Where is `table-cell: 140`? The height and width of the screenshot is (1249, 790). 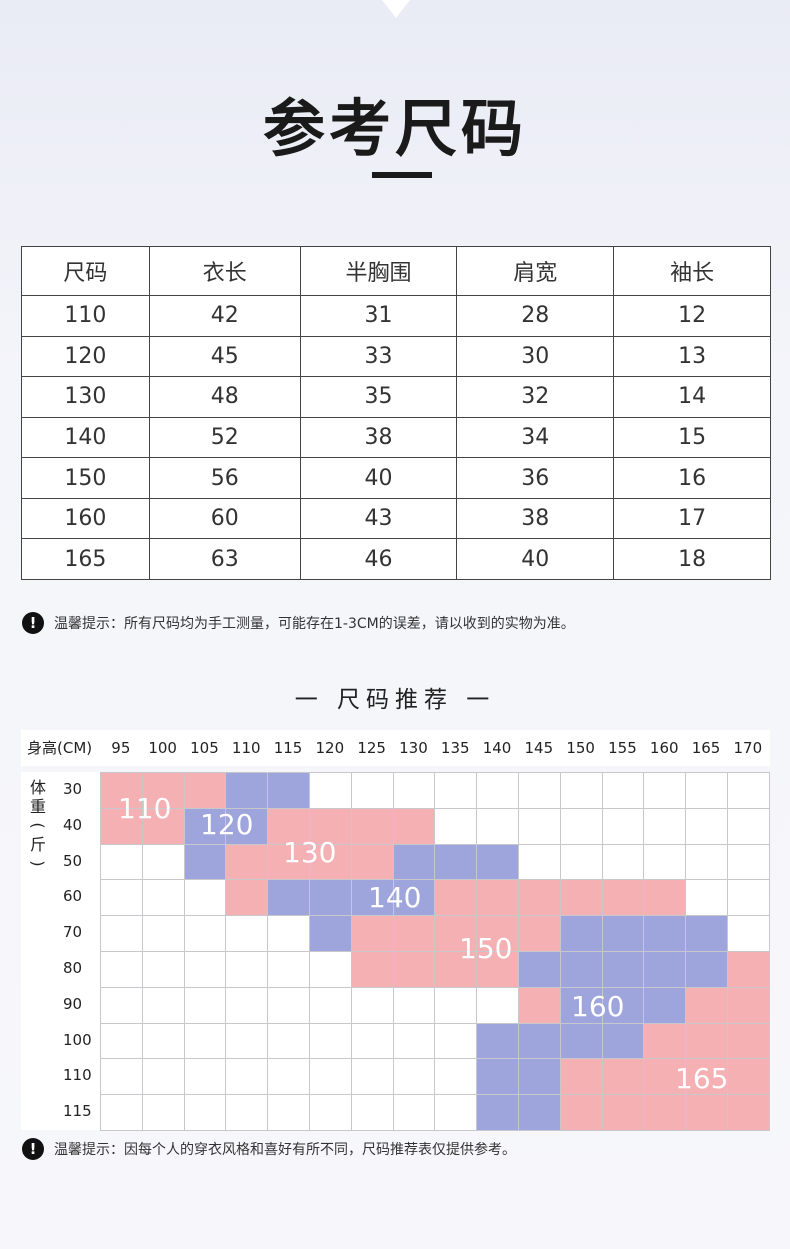 table-cell: 140 is located at coordinates (85, 437).